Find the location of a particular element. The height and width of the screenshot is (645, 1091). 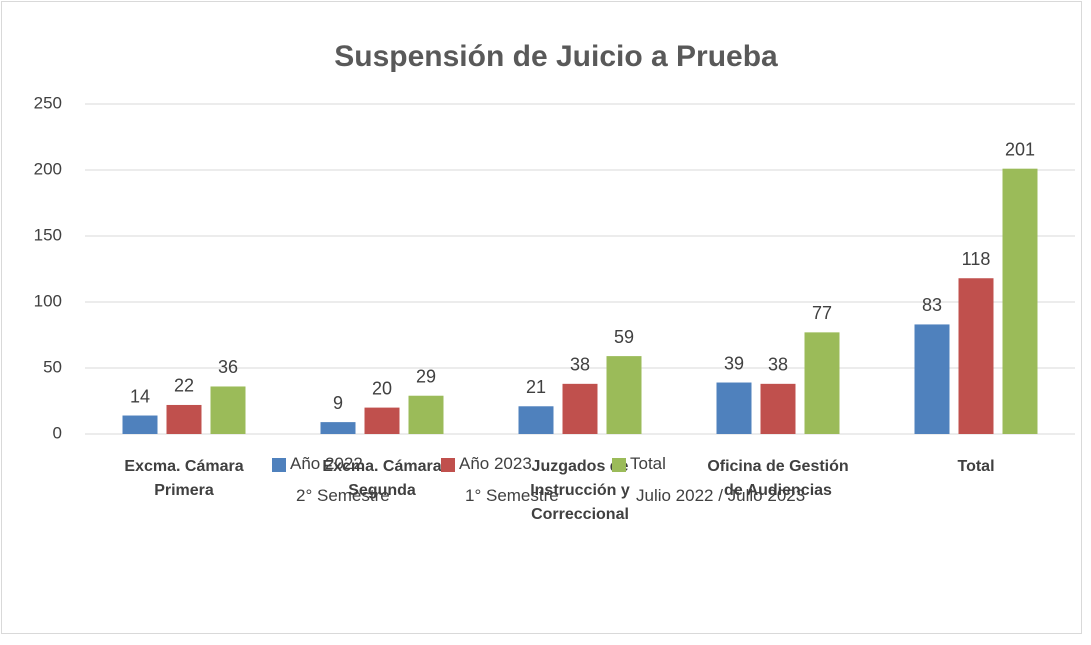

data-label: 59 is located at coordinates (624, 337).